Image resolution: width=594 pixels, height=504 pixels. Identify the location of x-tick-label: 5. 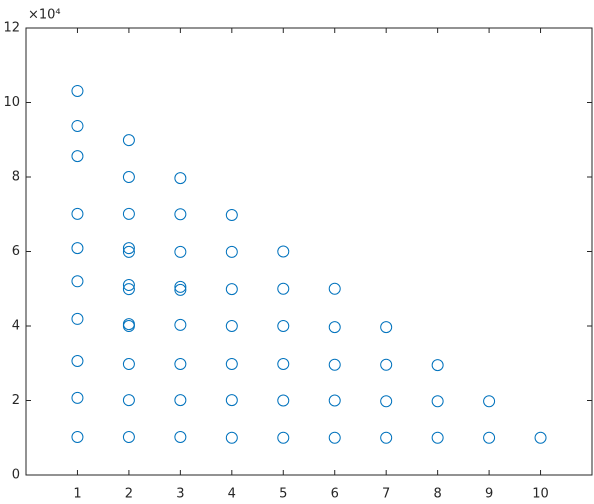
(283, 494).